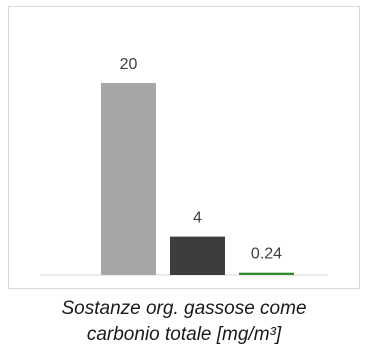 This screenshot has height=362, width=368. Describe the element at coordinates (197, 218) in the screenshot. I see `data-label-2: 4` at that location.